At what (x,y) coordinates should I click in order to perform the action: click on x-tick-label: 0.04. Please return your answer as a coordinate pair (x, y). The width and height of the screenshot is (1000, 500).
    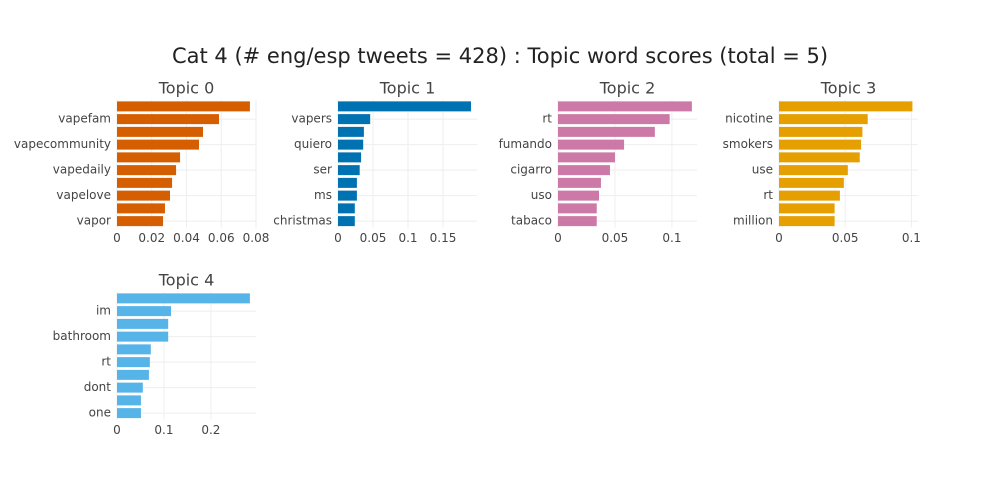
    Looking at the image, I should click on (186, 238).